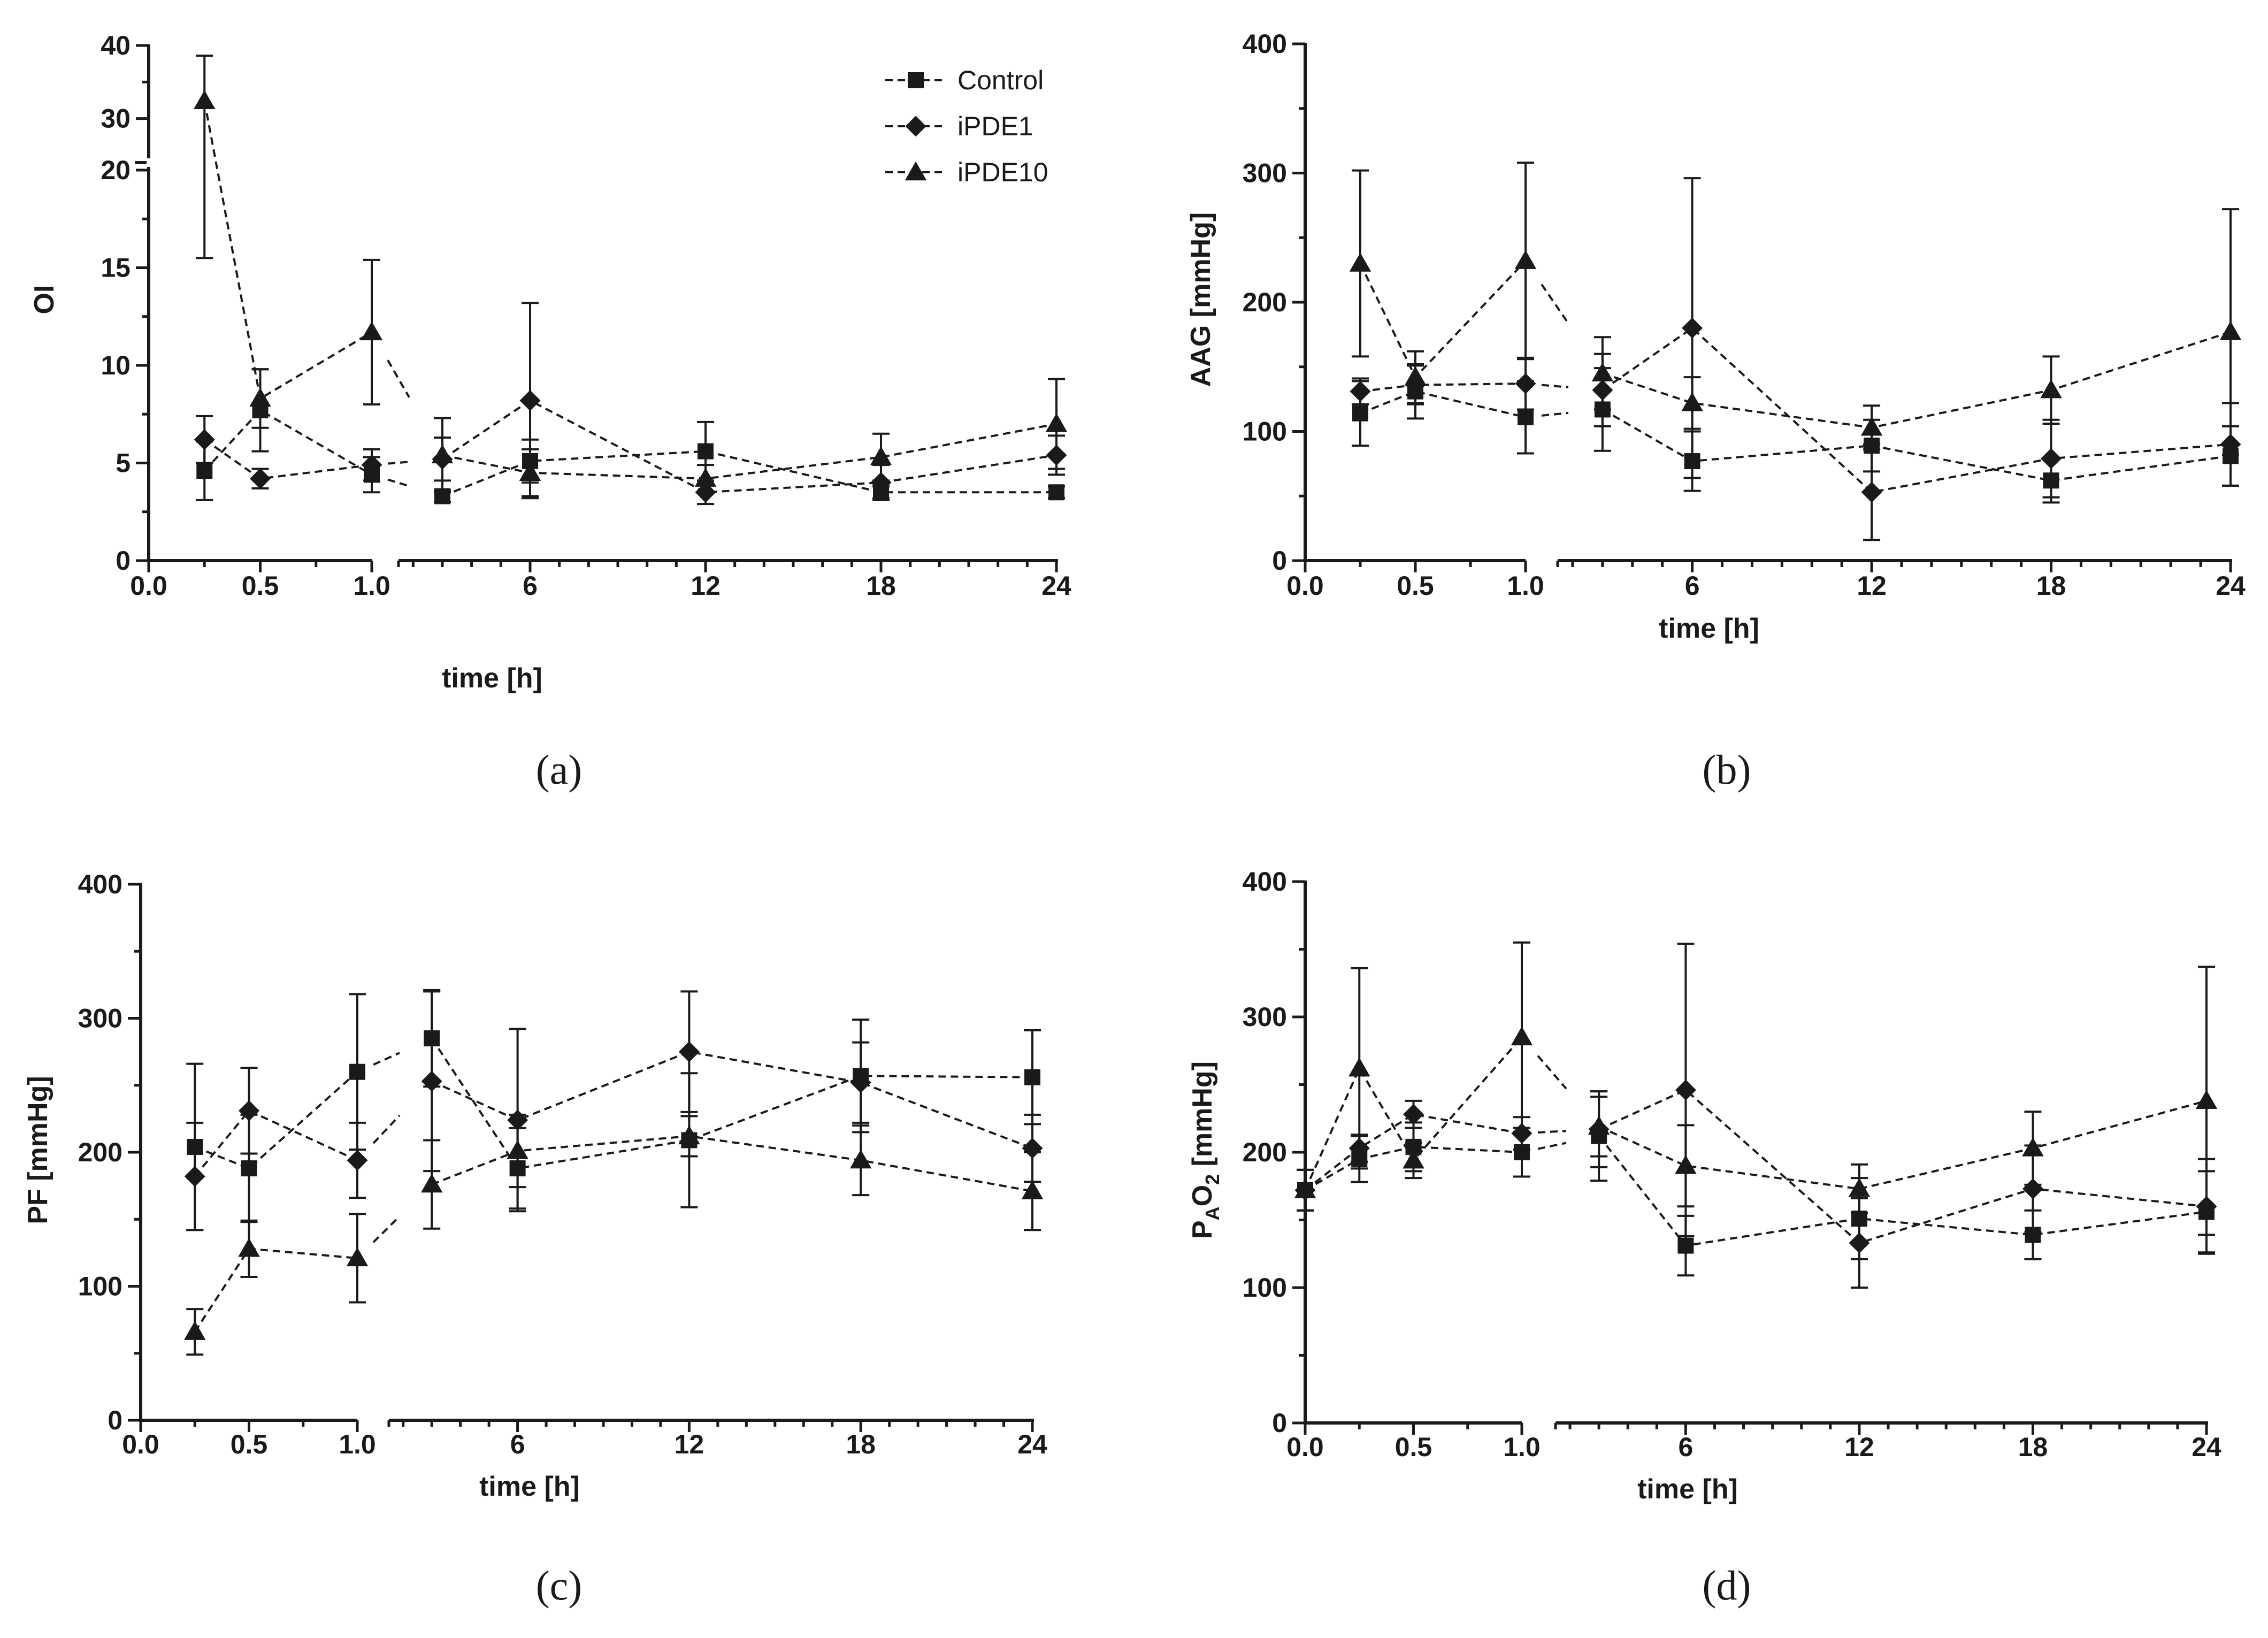 This screenshot has width=2268, height=1638. I want to click on y-tick-label: 10, so click(116, 365).